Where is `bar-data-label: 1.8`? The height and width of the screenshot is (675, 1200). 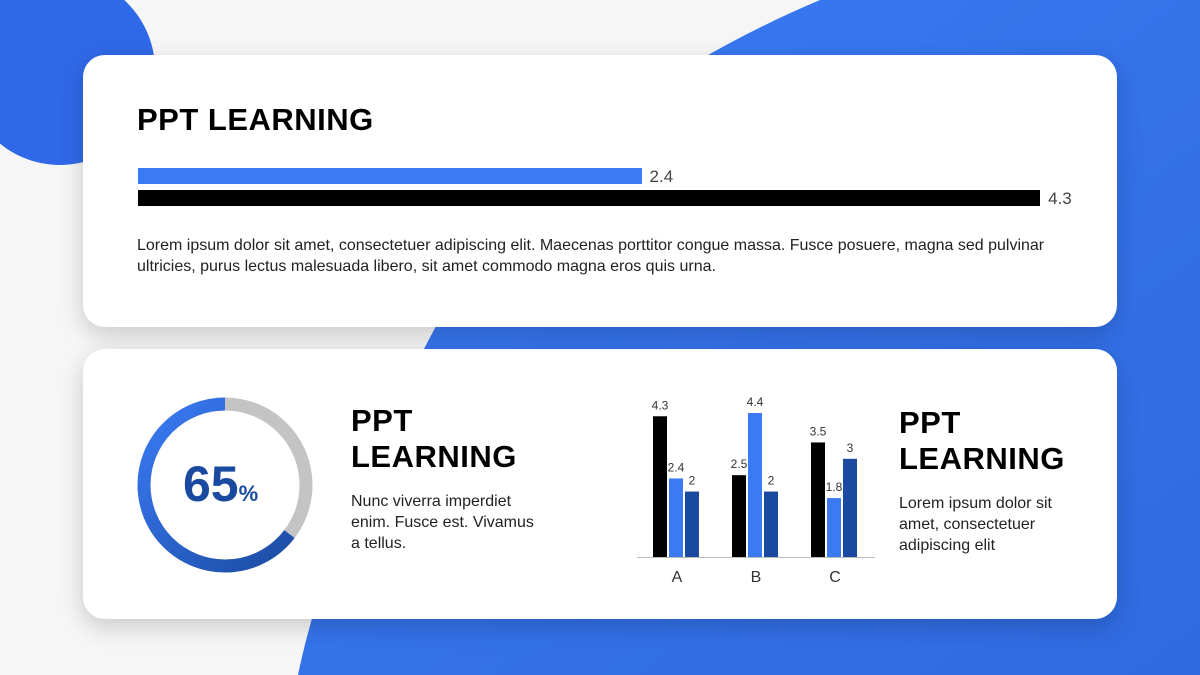
bar-data-label: 1.8 is located at coordinates (834, 487).